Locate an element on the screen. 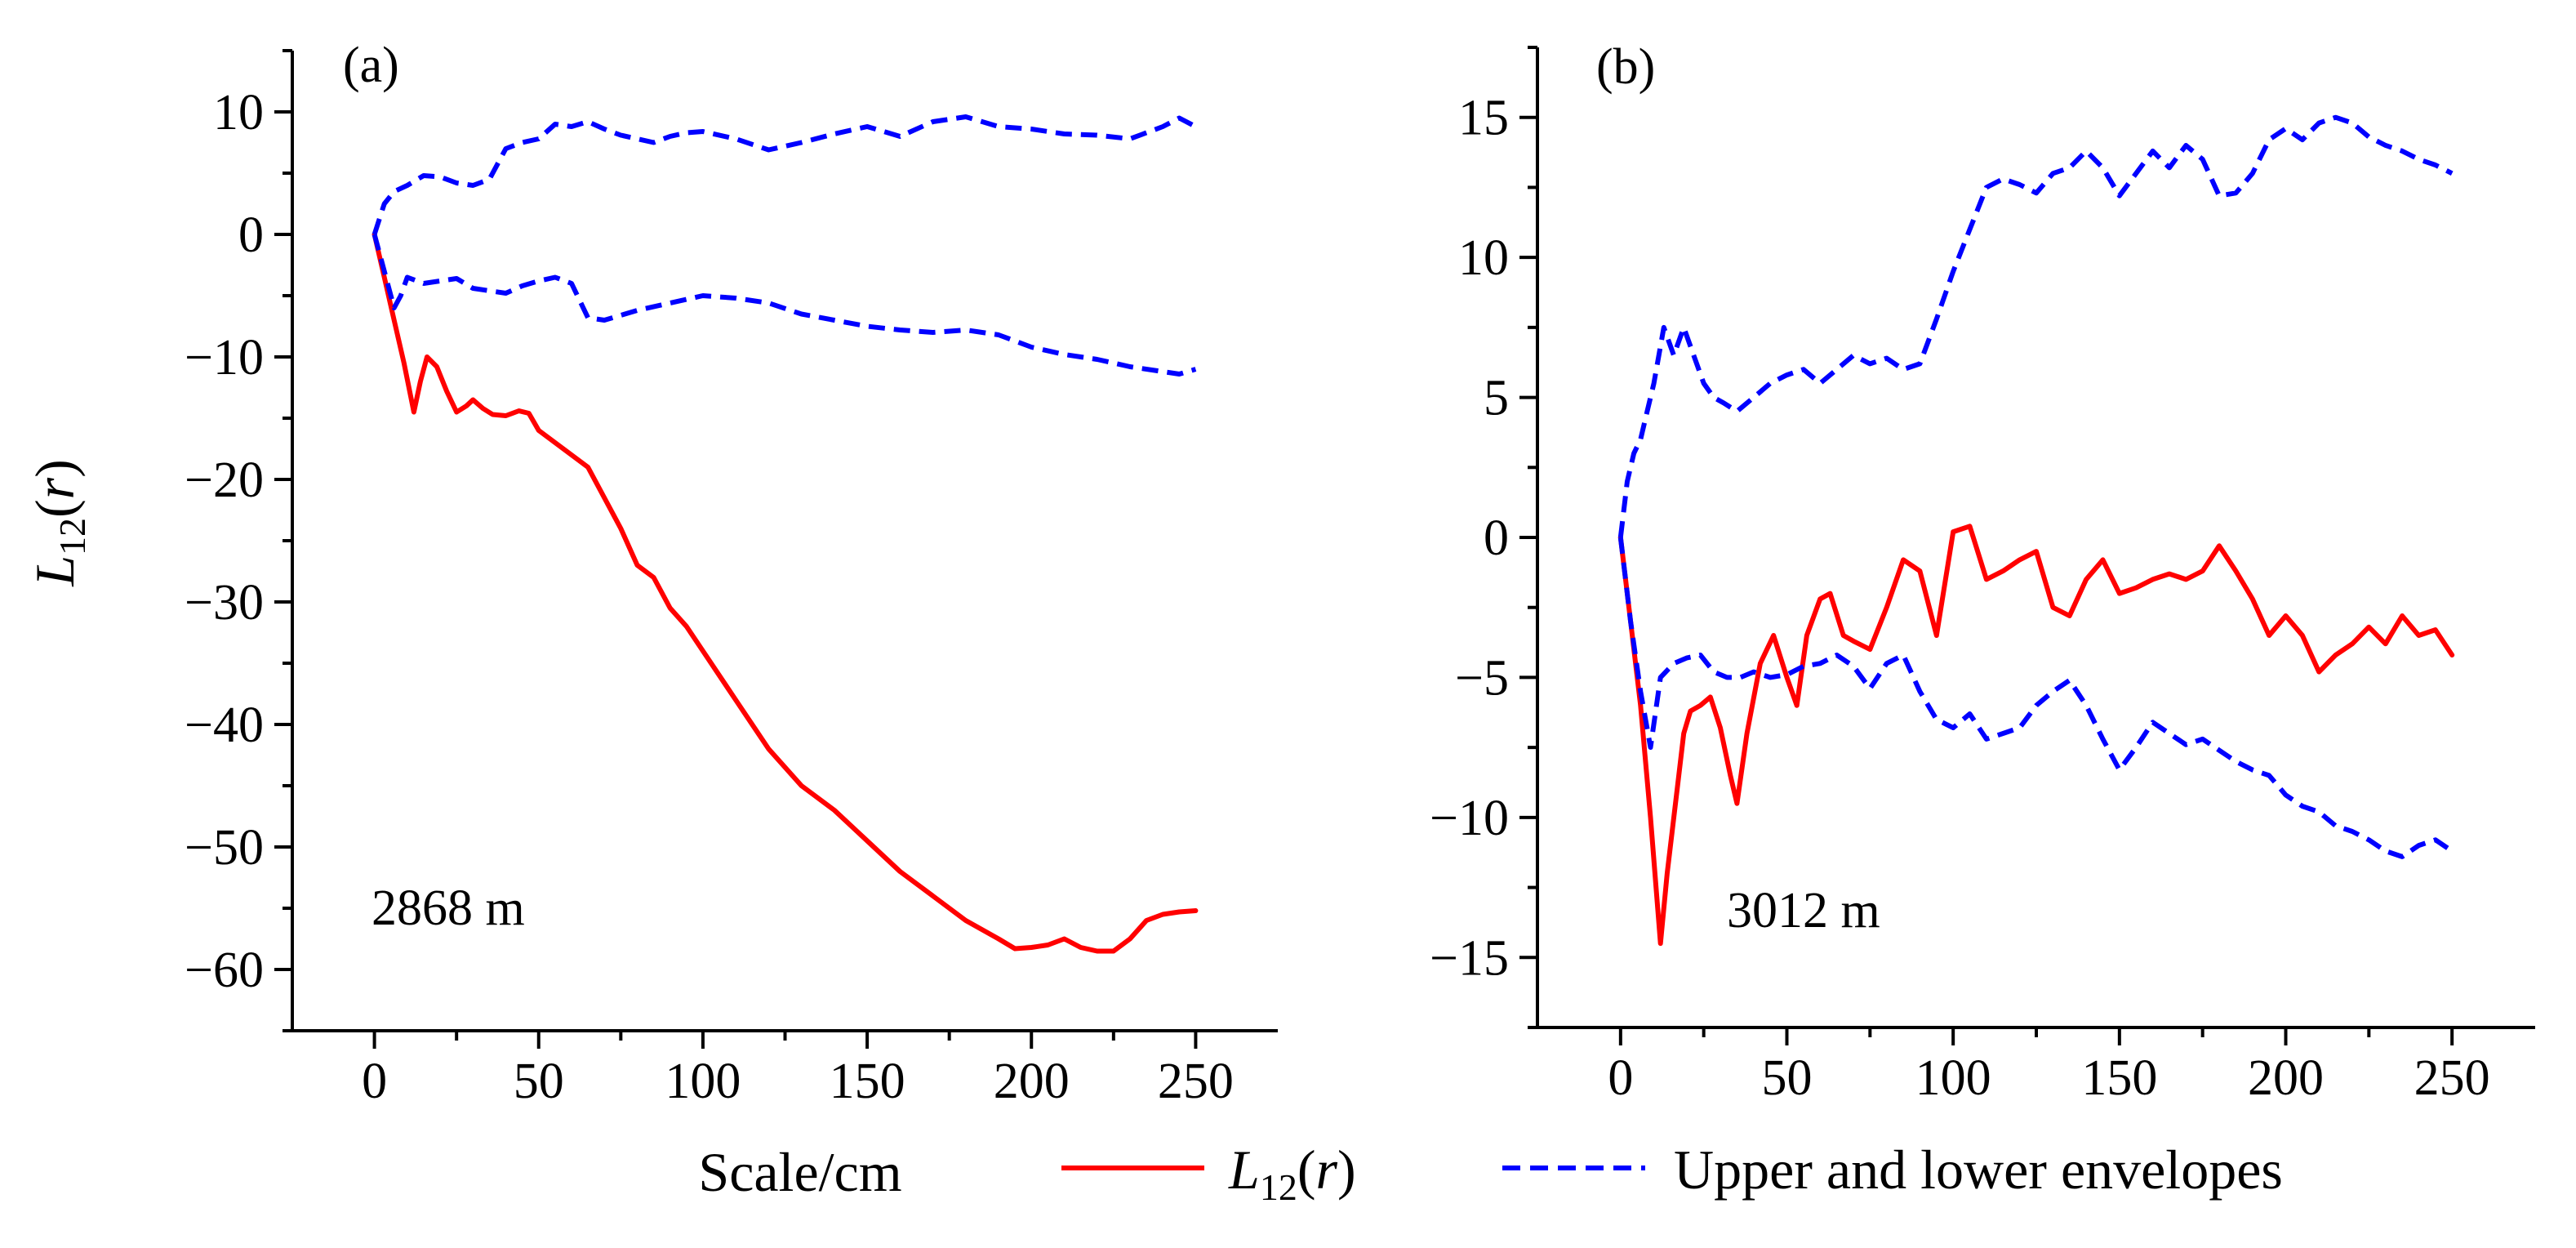 The height and width of the screenshot is (1248, 2576). legend-l12-open: ( is located at coordinates (1306, 1170).